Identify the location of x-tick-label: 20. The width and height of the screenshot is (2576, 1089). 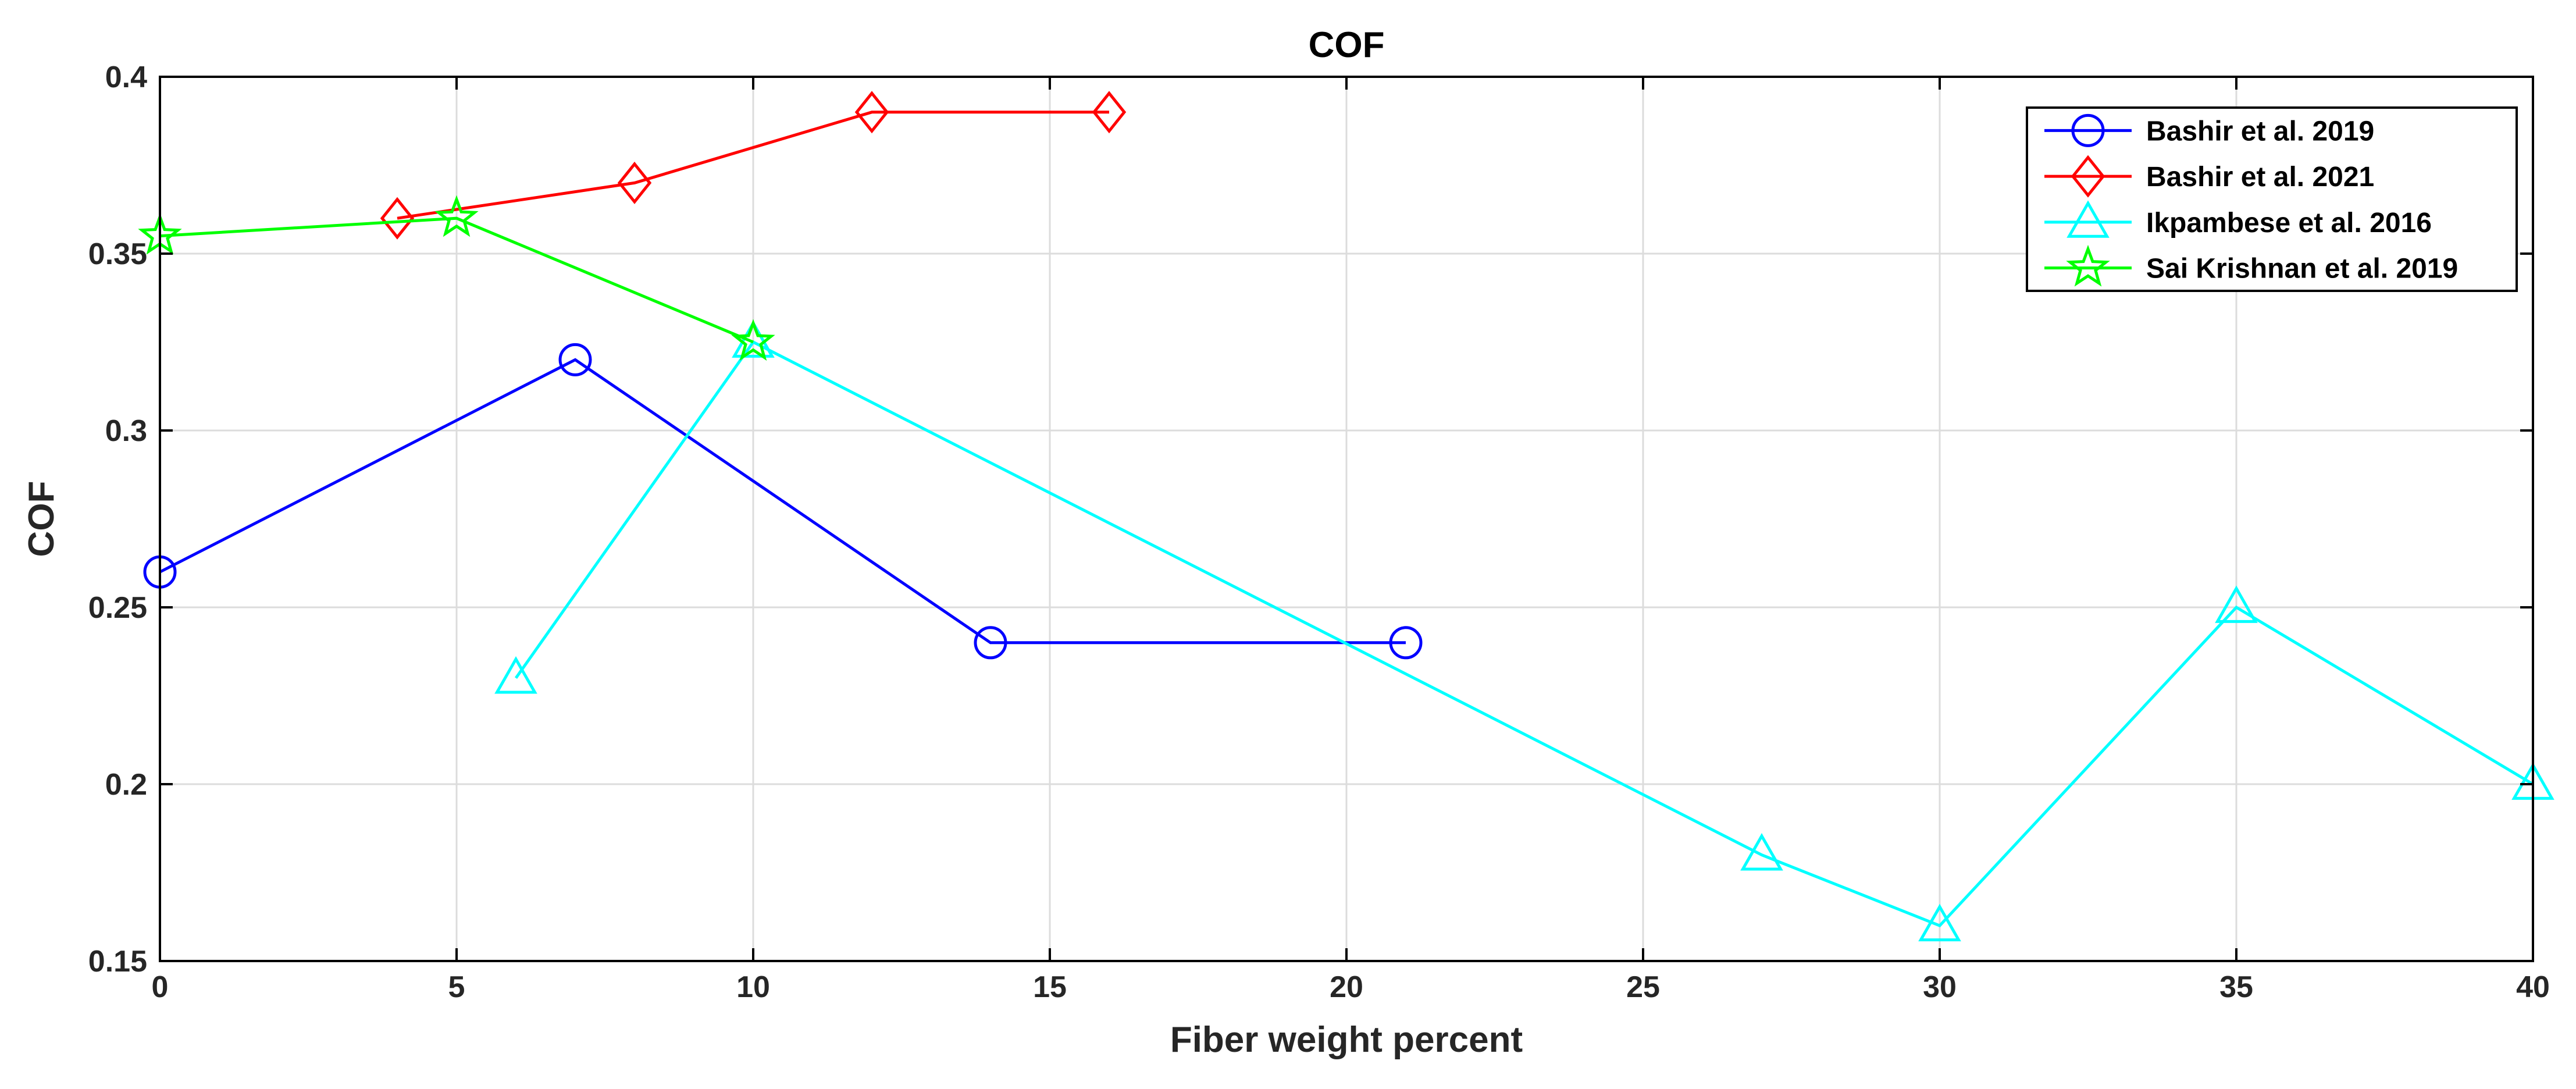
(1346, 987).